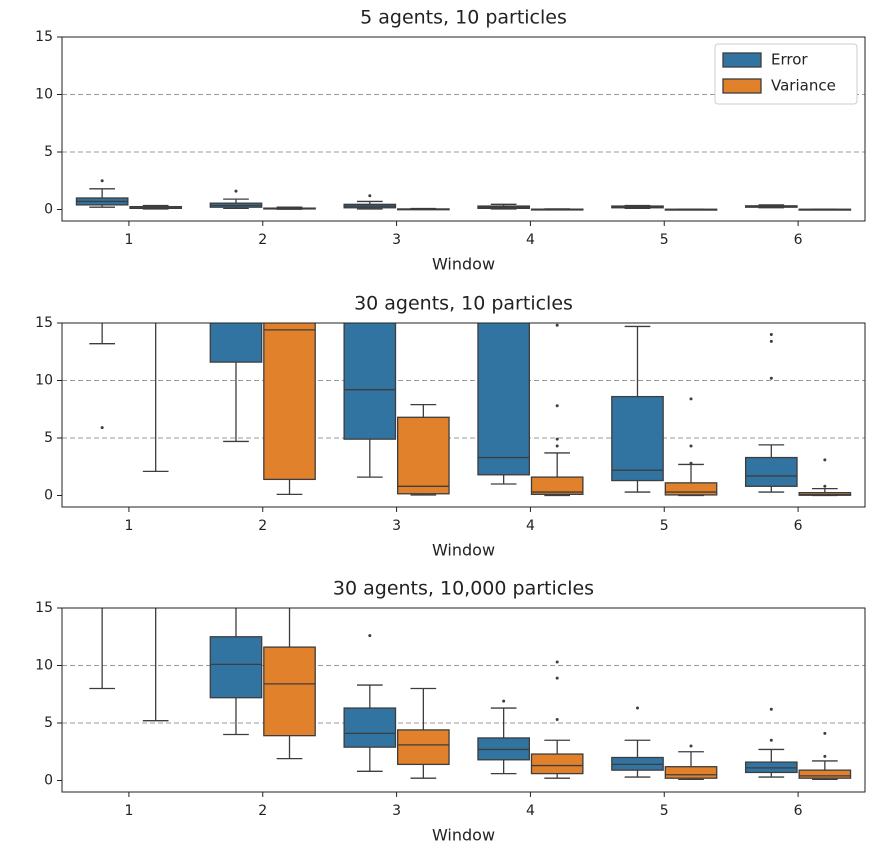 This screenshot has width=877, height=855. I want to click on chart-title: 30 agents, 10 particles, so click(463, 304).